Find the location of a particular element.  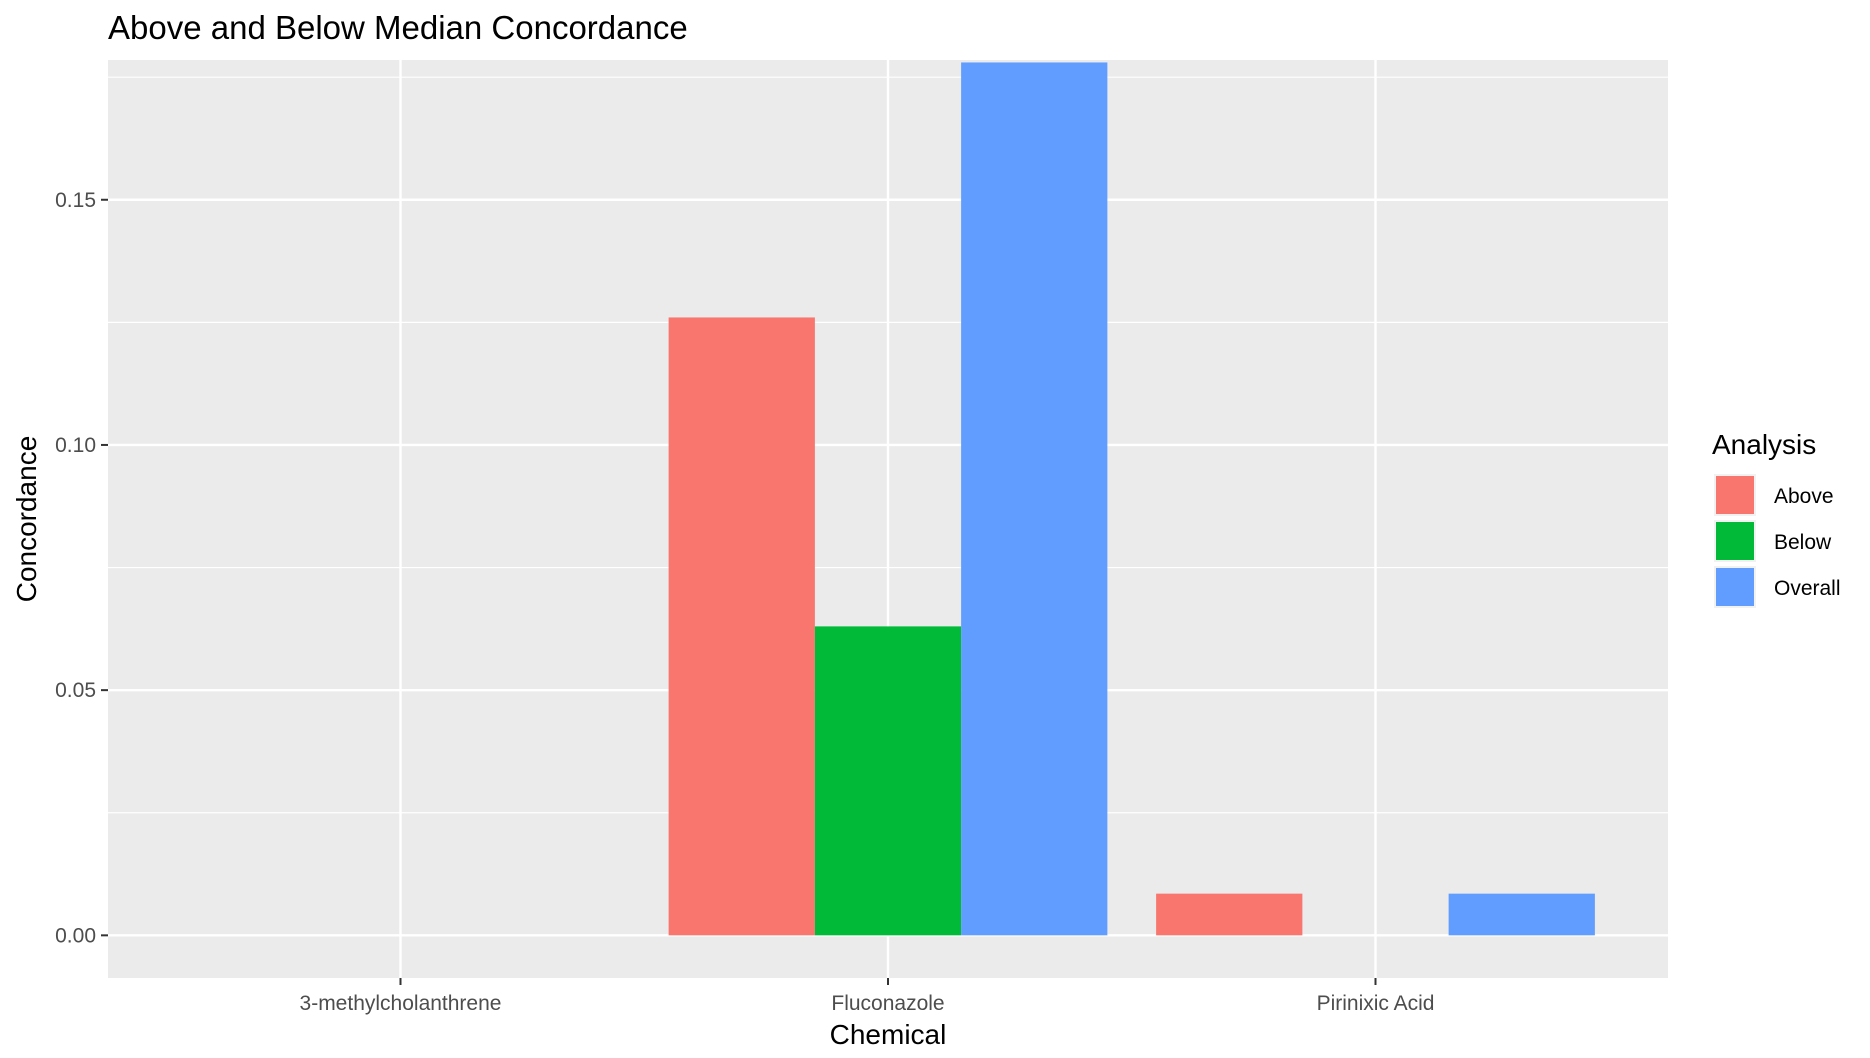

x-tick-label: Fluconazole is located at coordinates (887, 1003).